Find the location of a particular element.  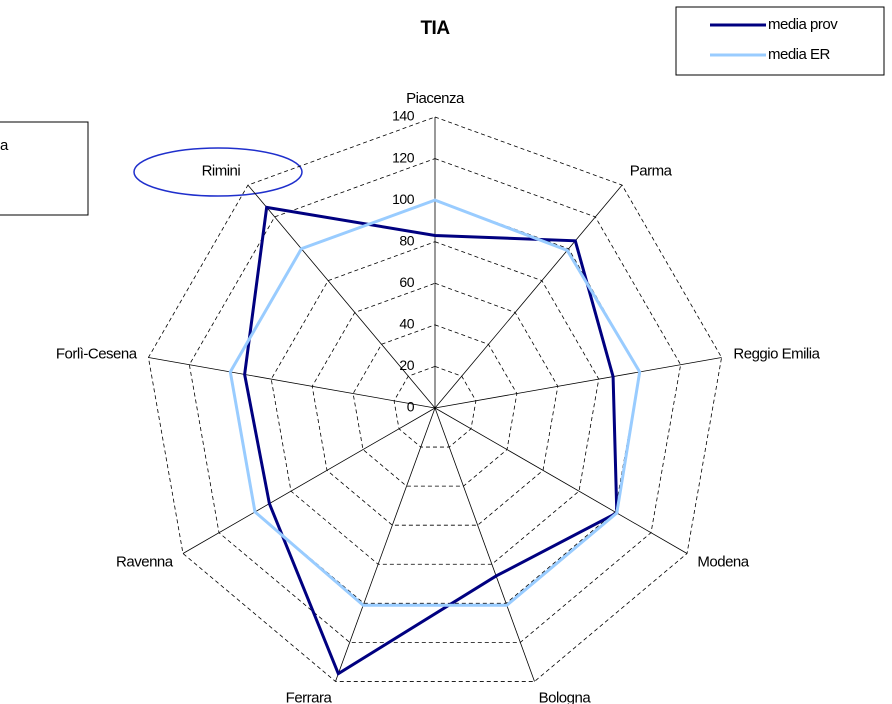

category-label: Modena is located at coordinates (723, 561).